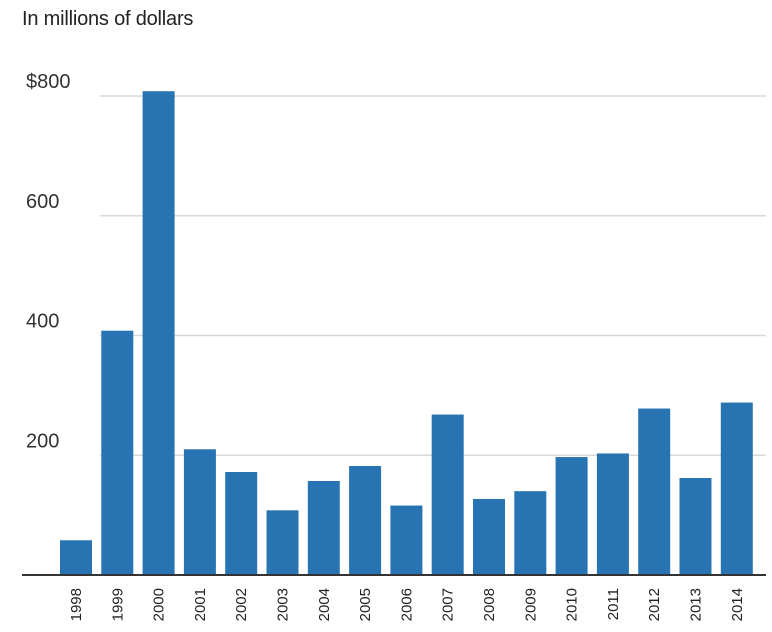  I want to click on bar-1998, so click(76, 557).